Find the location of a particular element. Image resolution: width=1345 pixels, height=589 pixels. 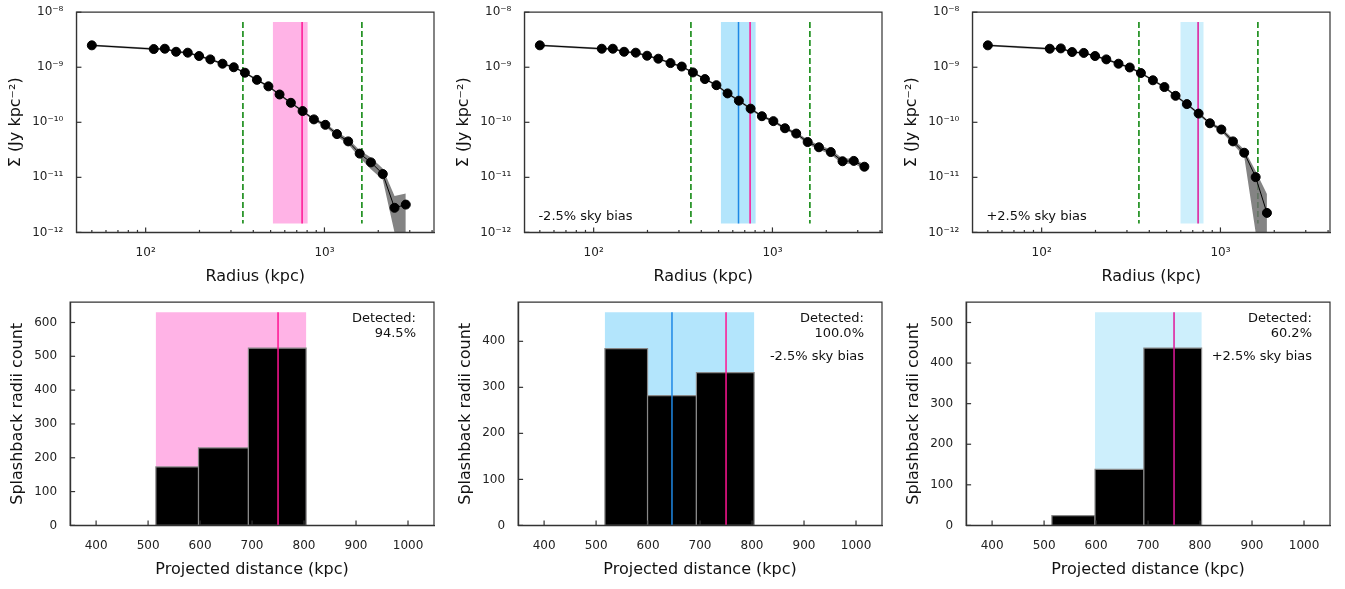

annotation: Detected: 60.2% is located at coordinates (1280, 325).